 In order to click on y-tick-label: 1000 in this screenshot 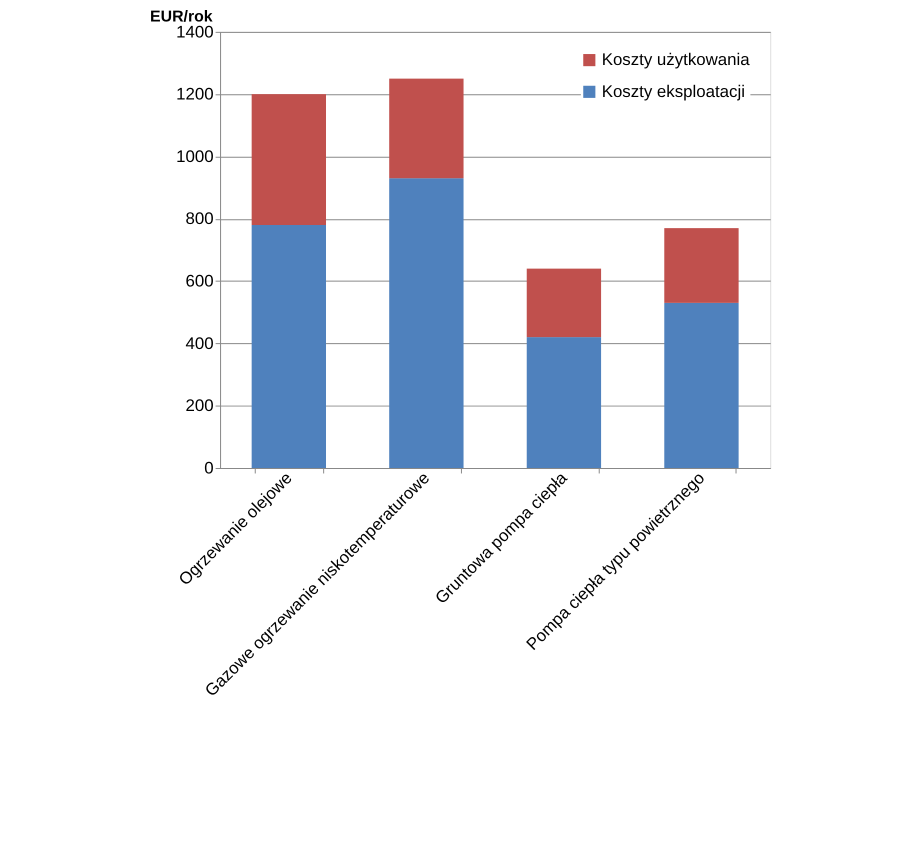, I will do `click(195, 156)`.